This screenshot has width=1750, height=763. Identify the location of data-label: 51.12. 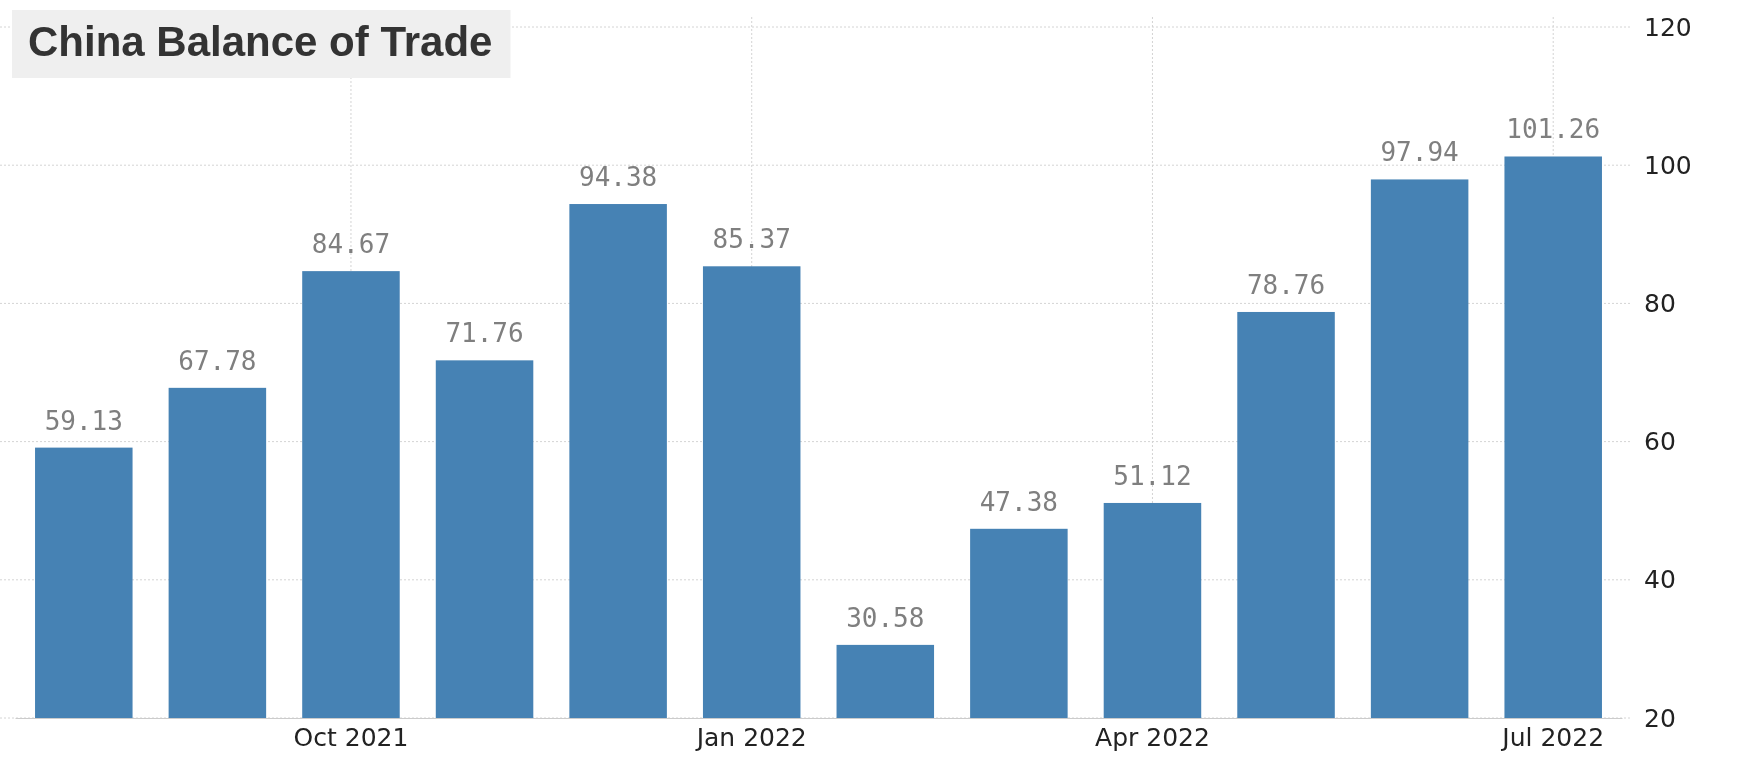
(1152, 475).